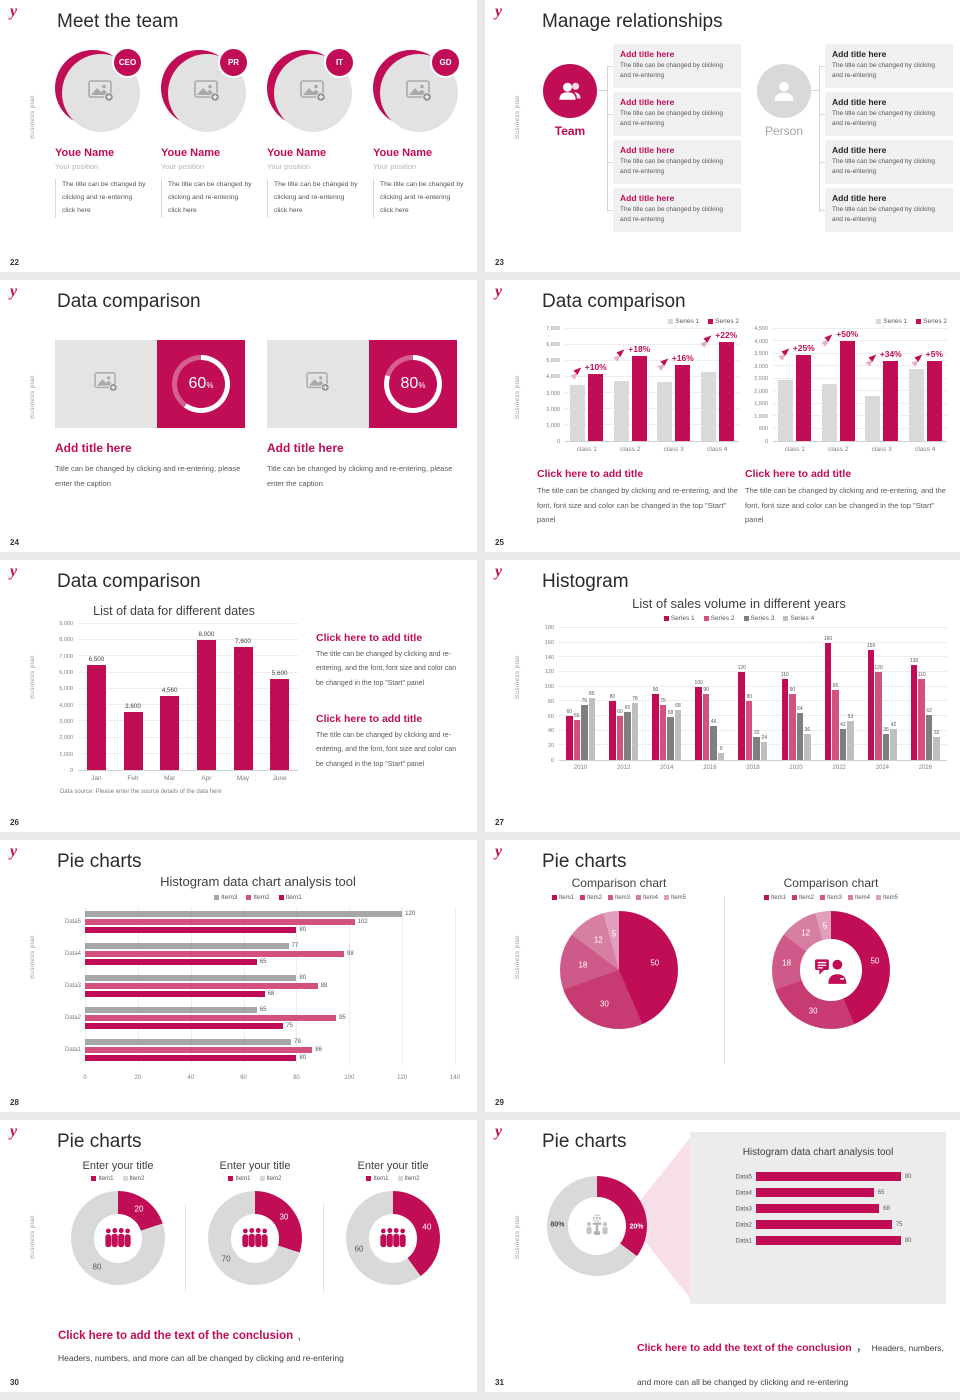 This screenshot has width=960, height=1400. I want to click on bar-group: +18%, so click(631, 385).